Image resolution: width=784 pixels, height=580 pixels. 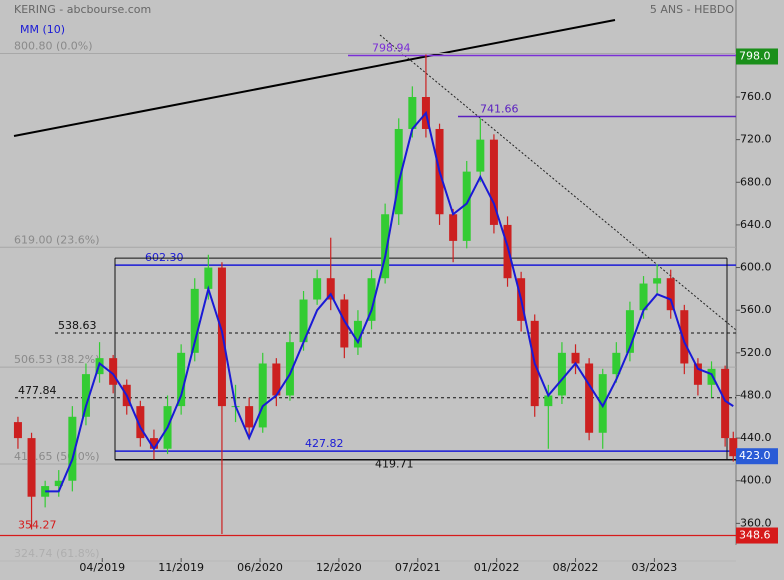 I want to click on y-tick-label: 680.0, so click(x=756, y=181).